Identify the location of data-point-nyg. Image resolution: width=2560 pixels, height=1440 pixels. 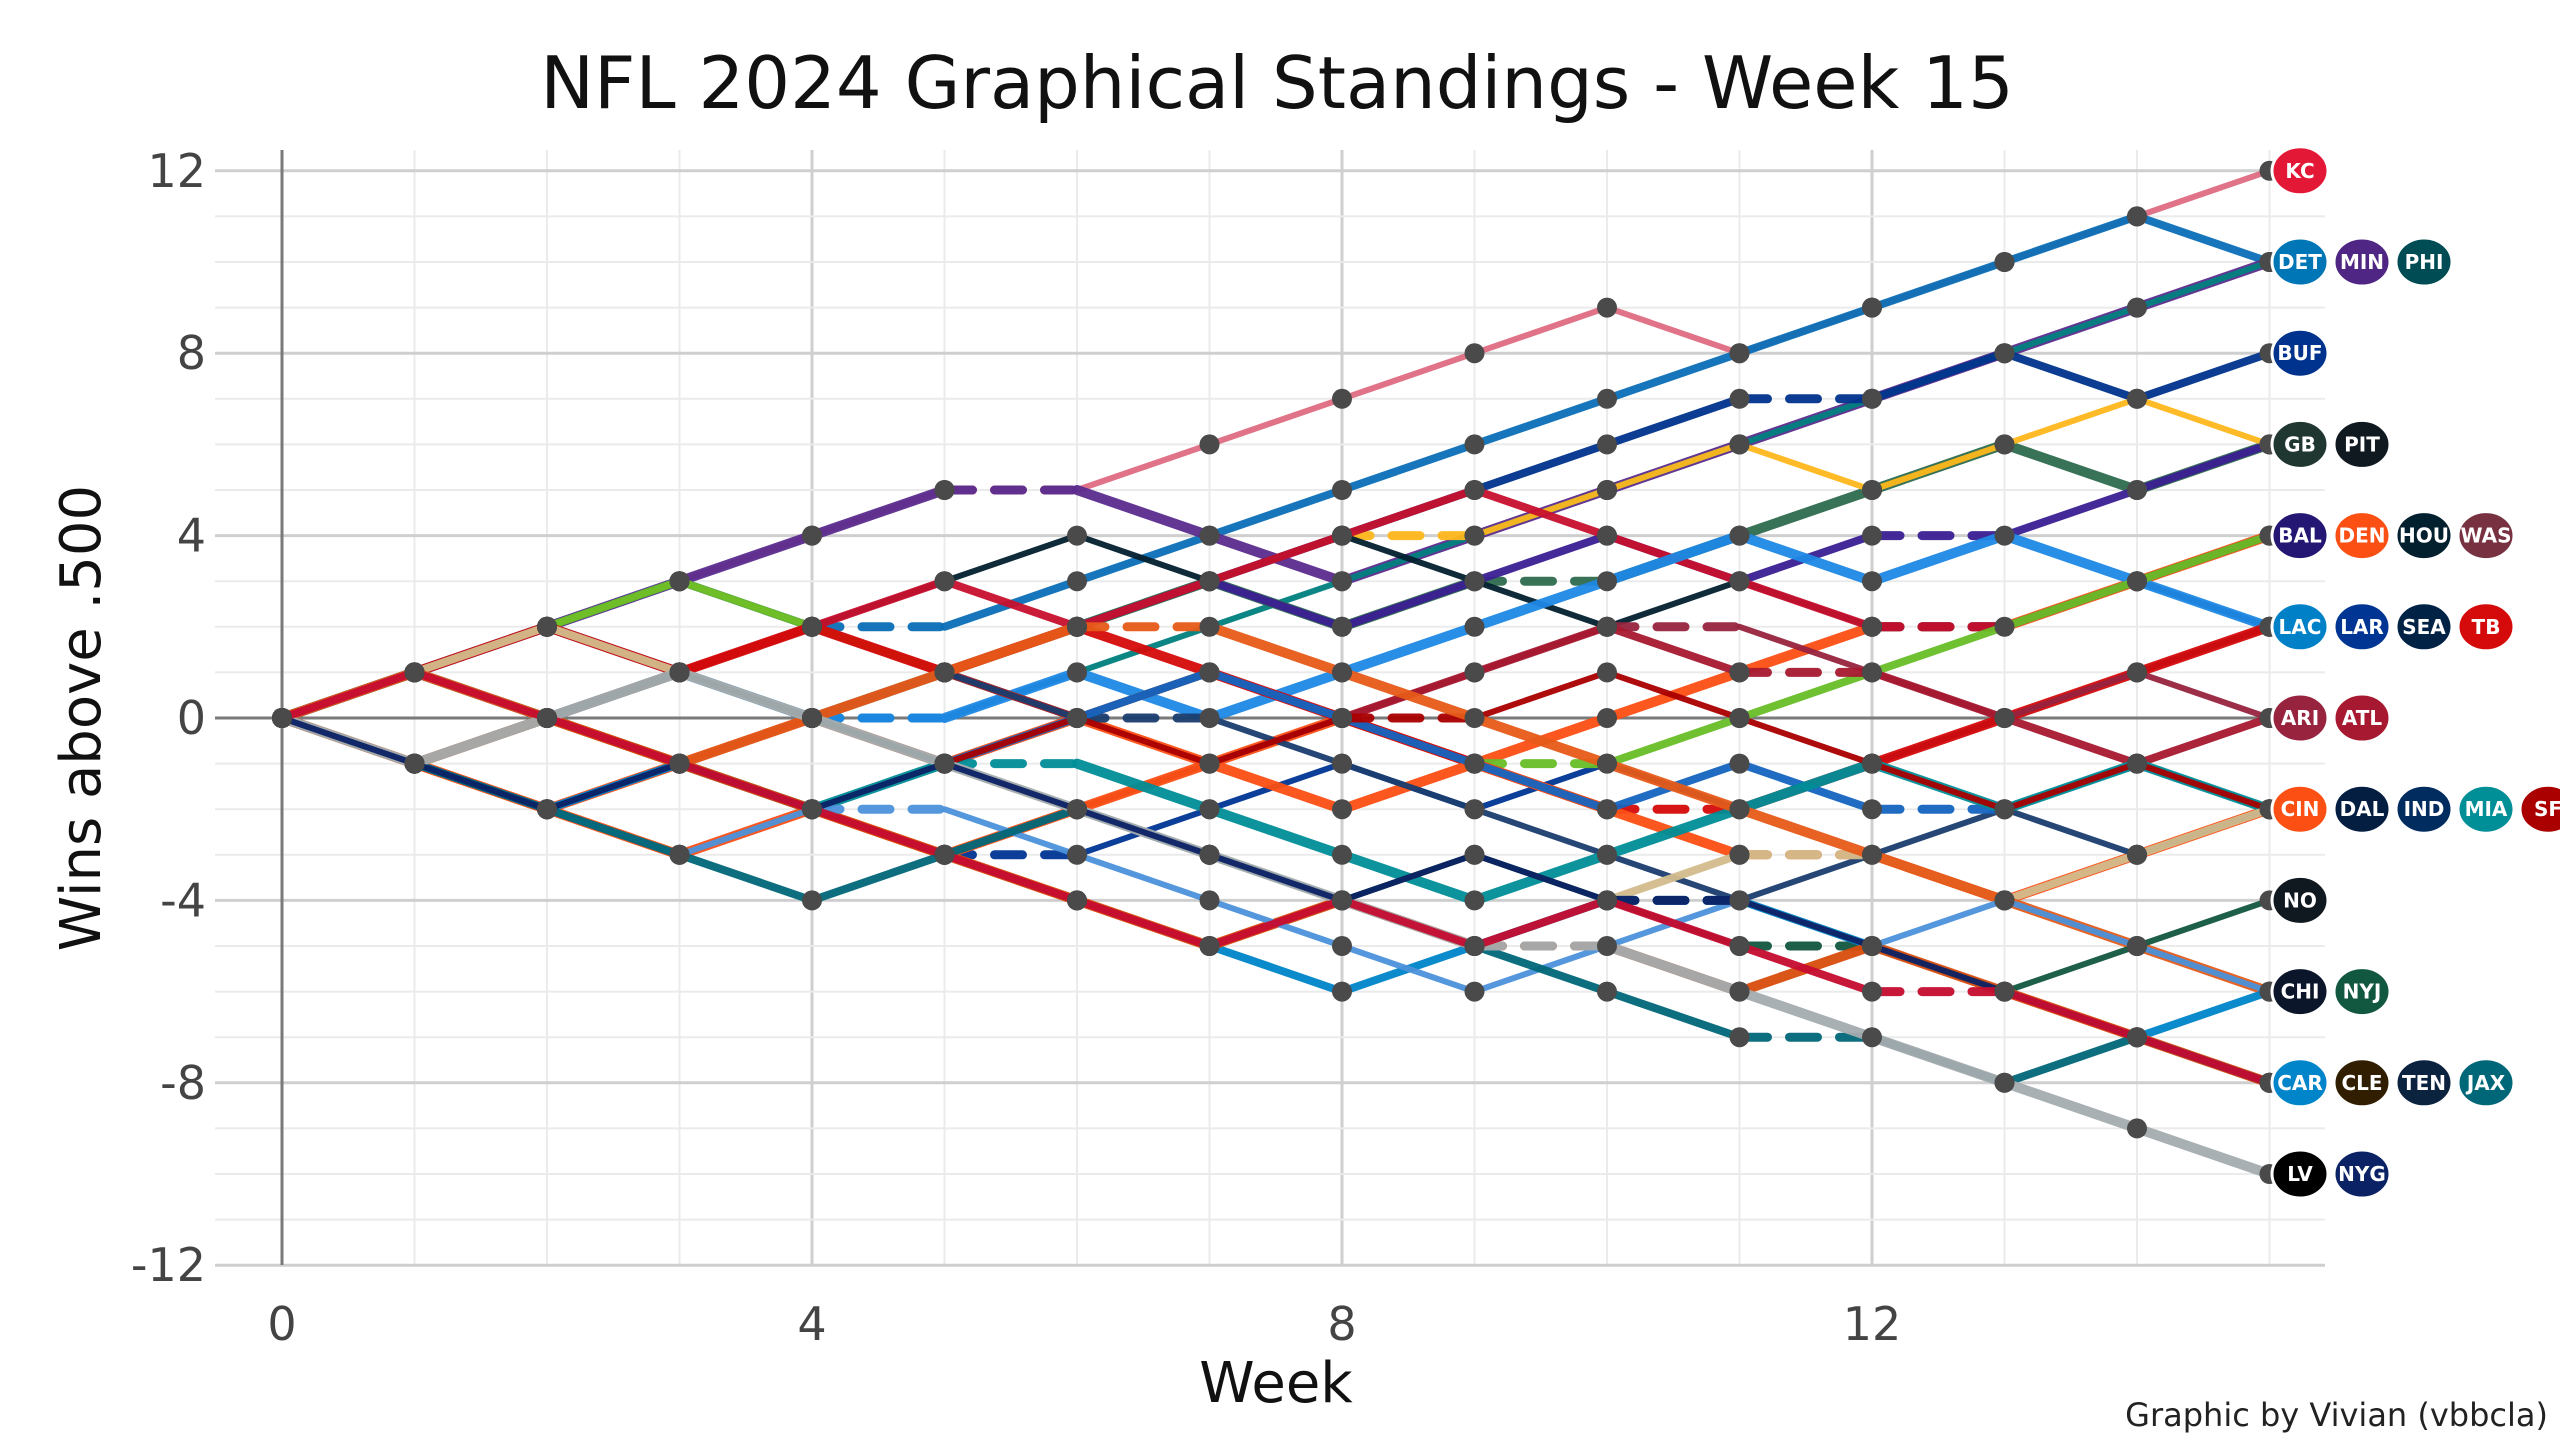
(944, 763).